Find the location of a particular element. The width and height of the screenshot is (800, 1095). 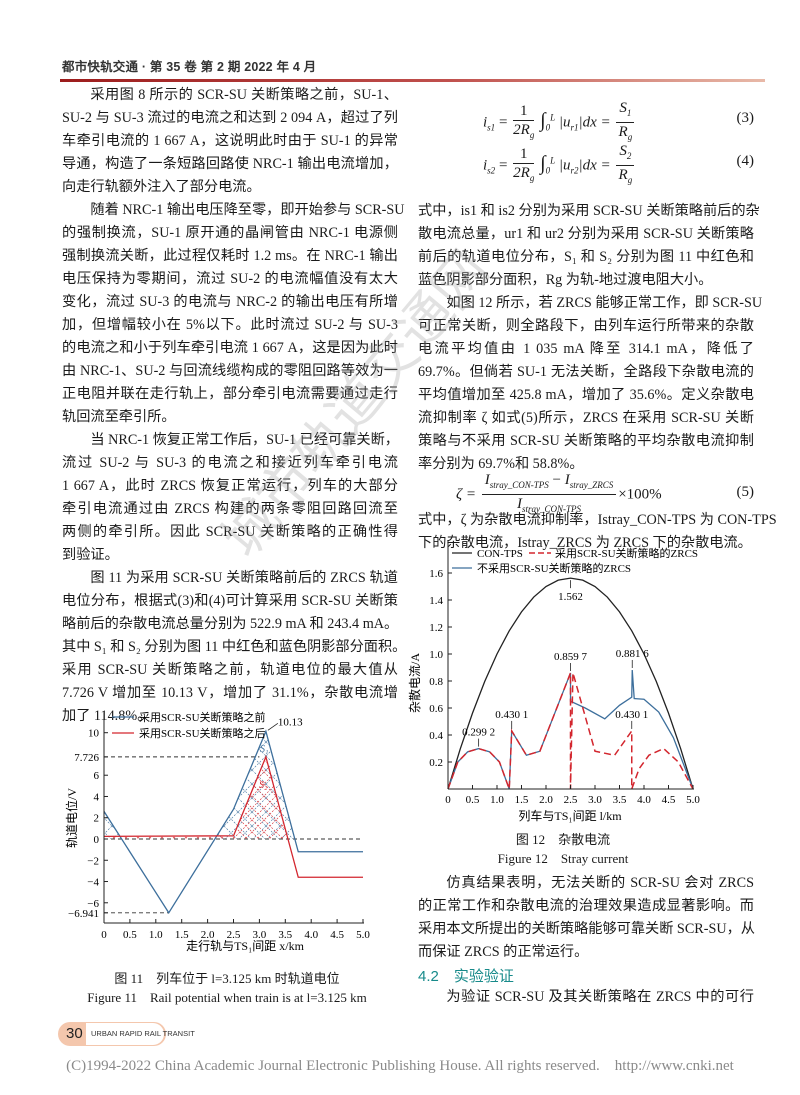

eq-lower-limit: 0 is located at coordinates (548, 170).